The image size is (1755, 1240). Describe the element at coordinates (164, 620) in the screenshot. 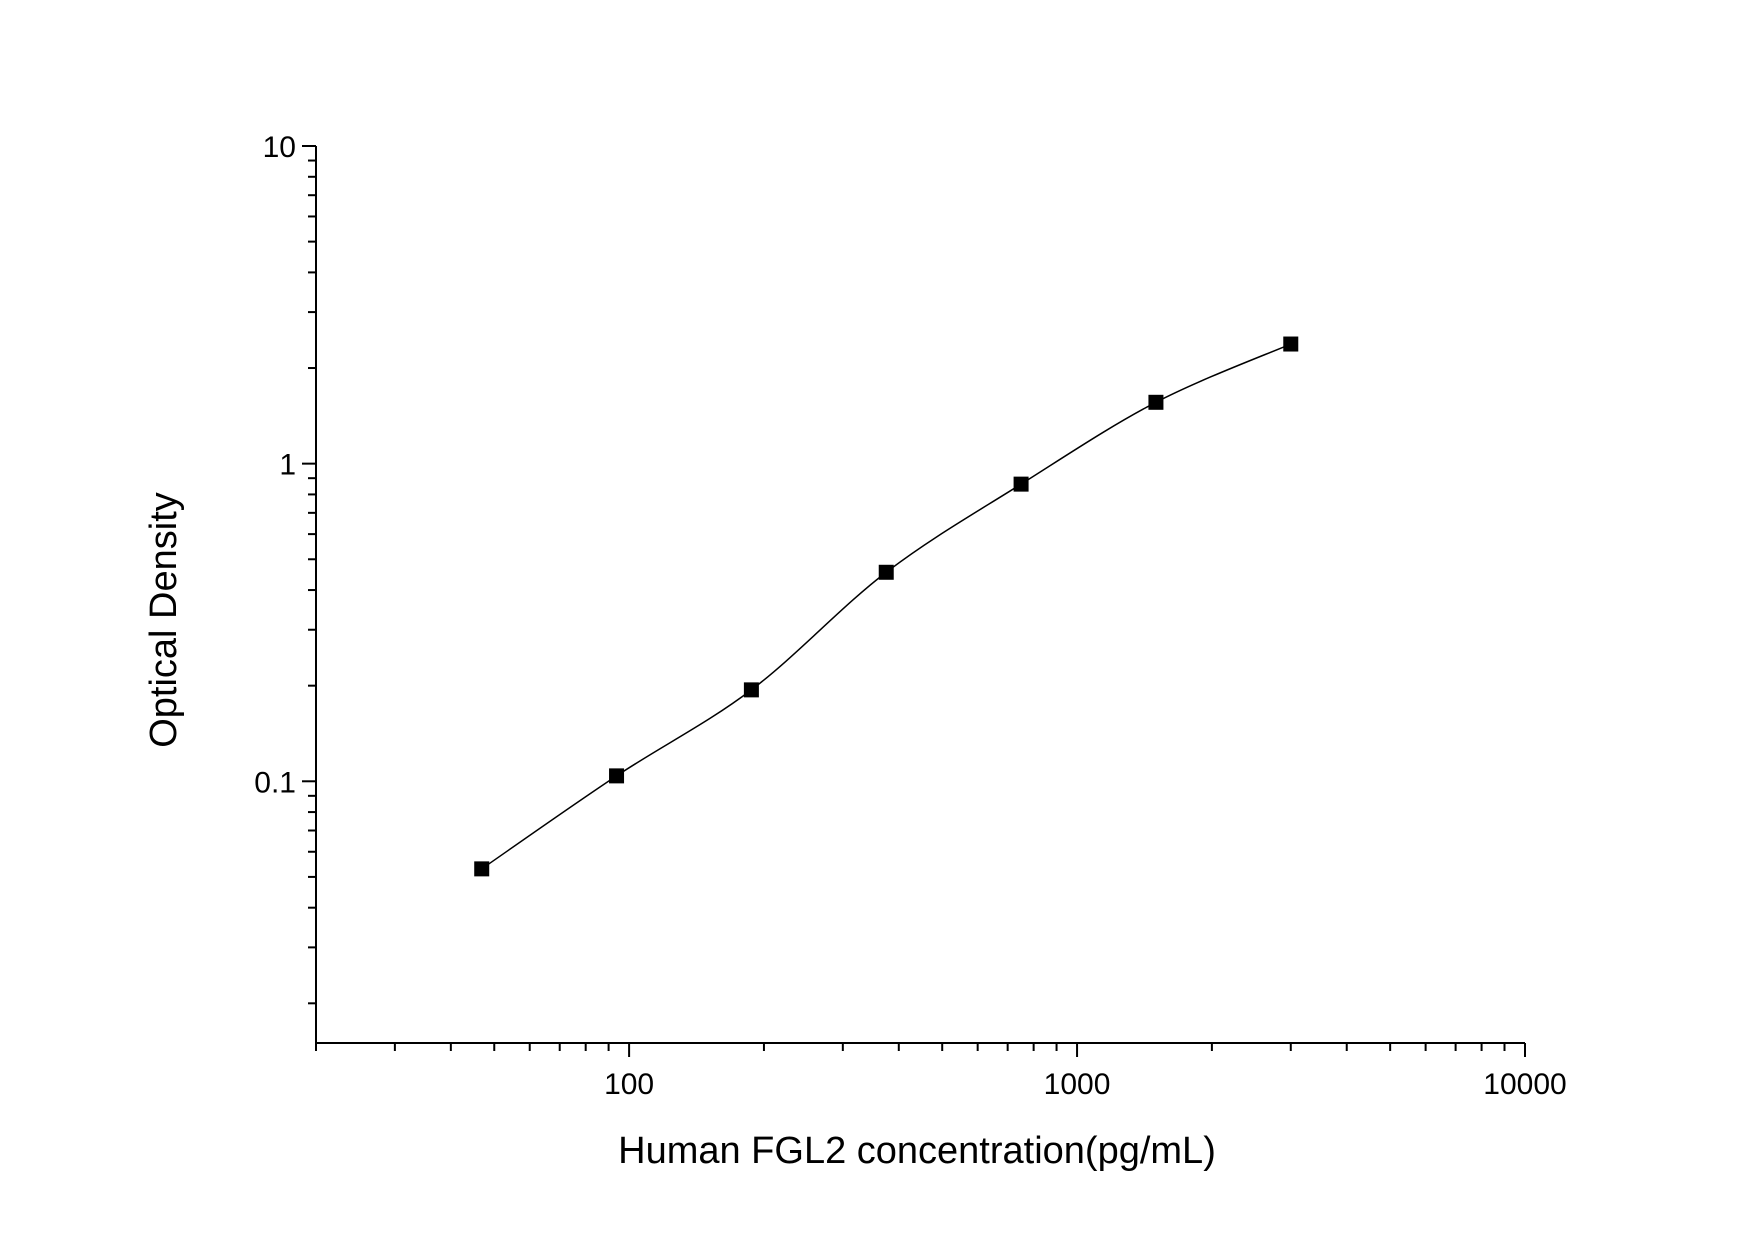

I see `y-axis-title: Optical Density` at that location.